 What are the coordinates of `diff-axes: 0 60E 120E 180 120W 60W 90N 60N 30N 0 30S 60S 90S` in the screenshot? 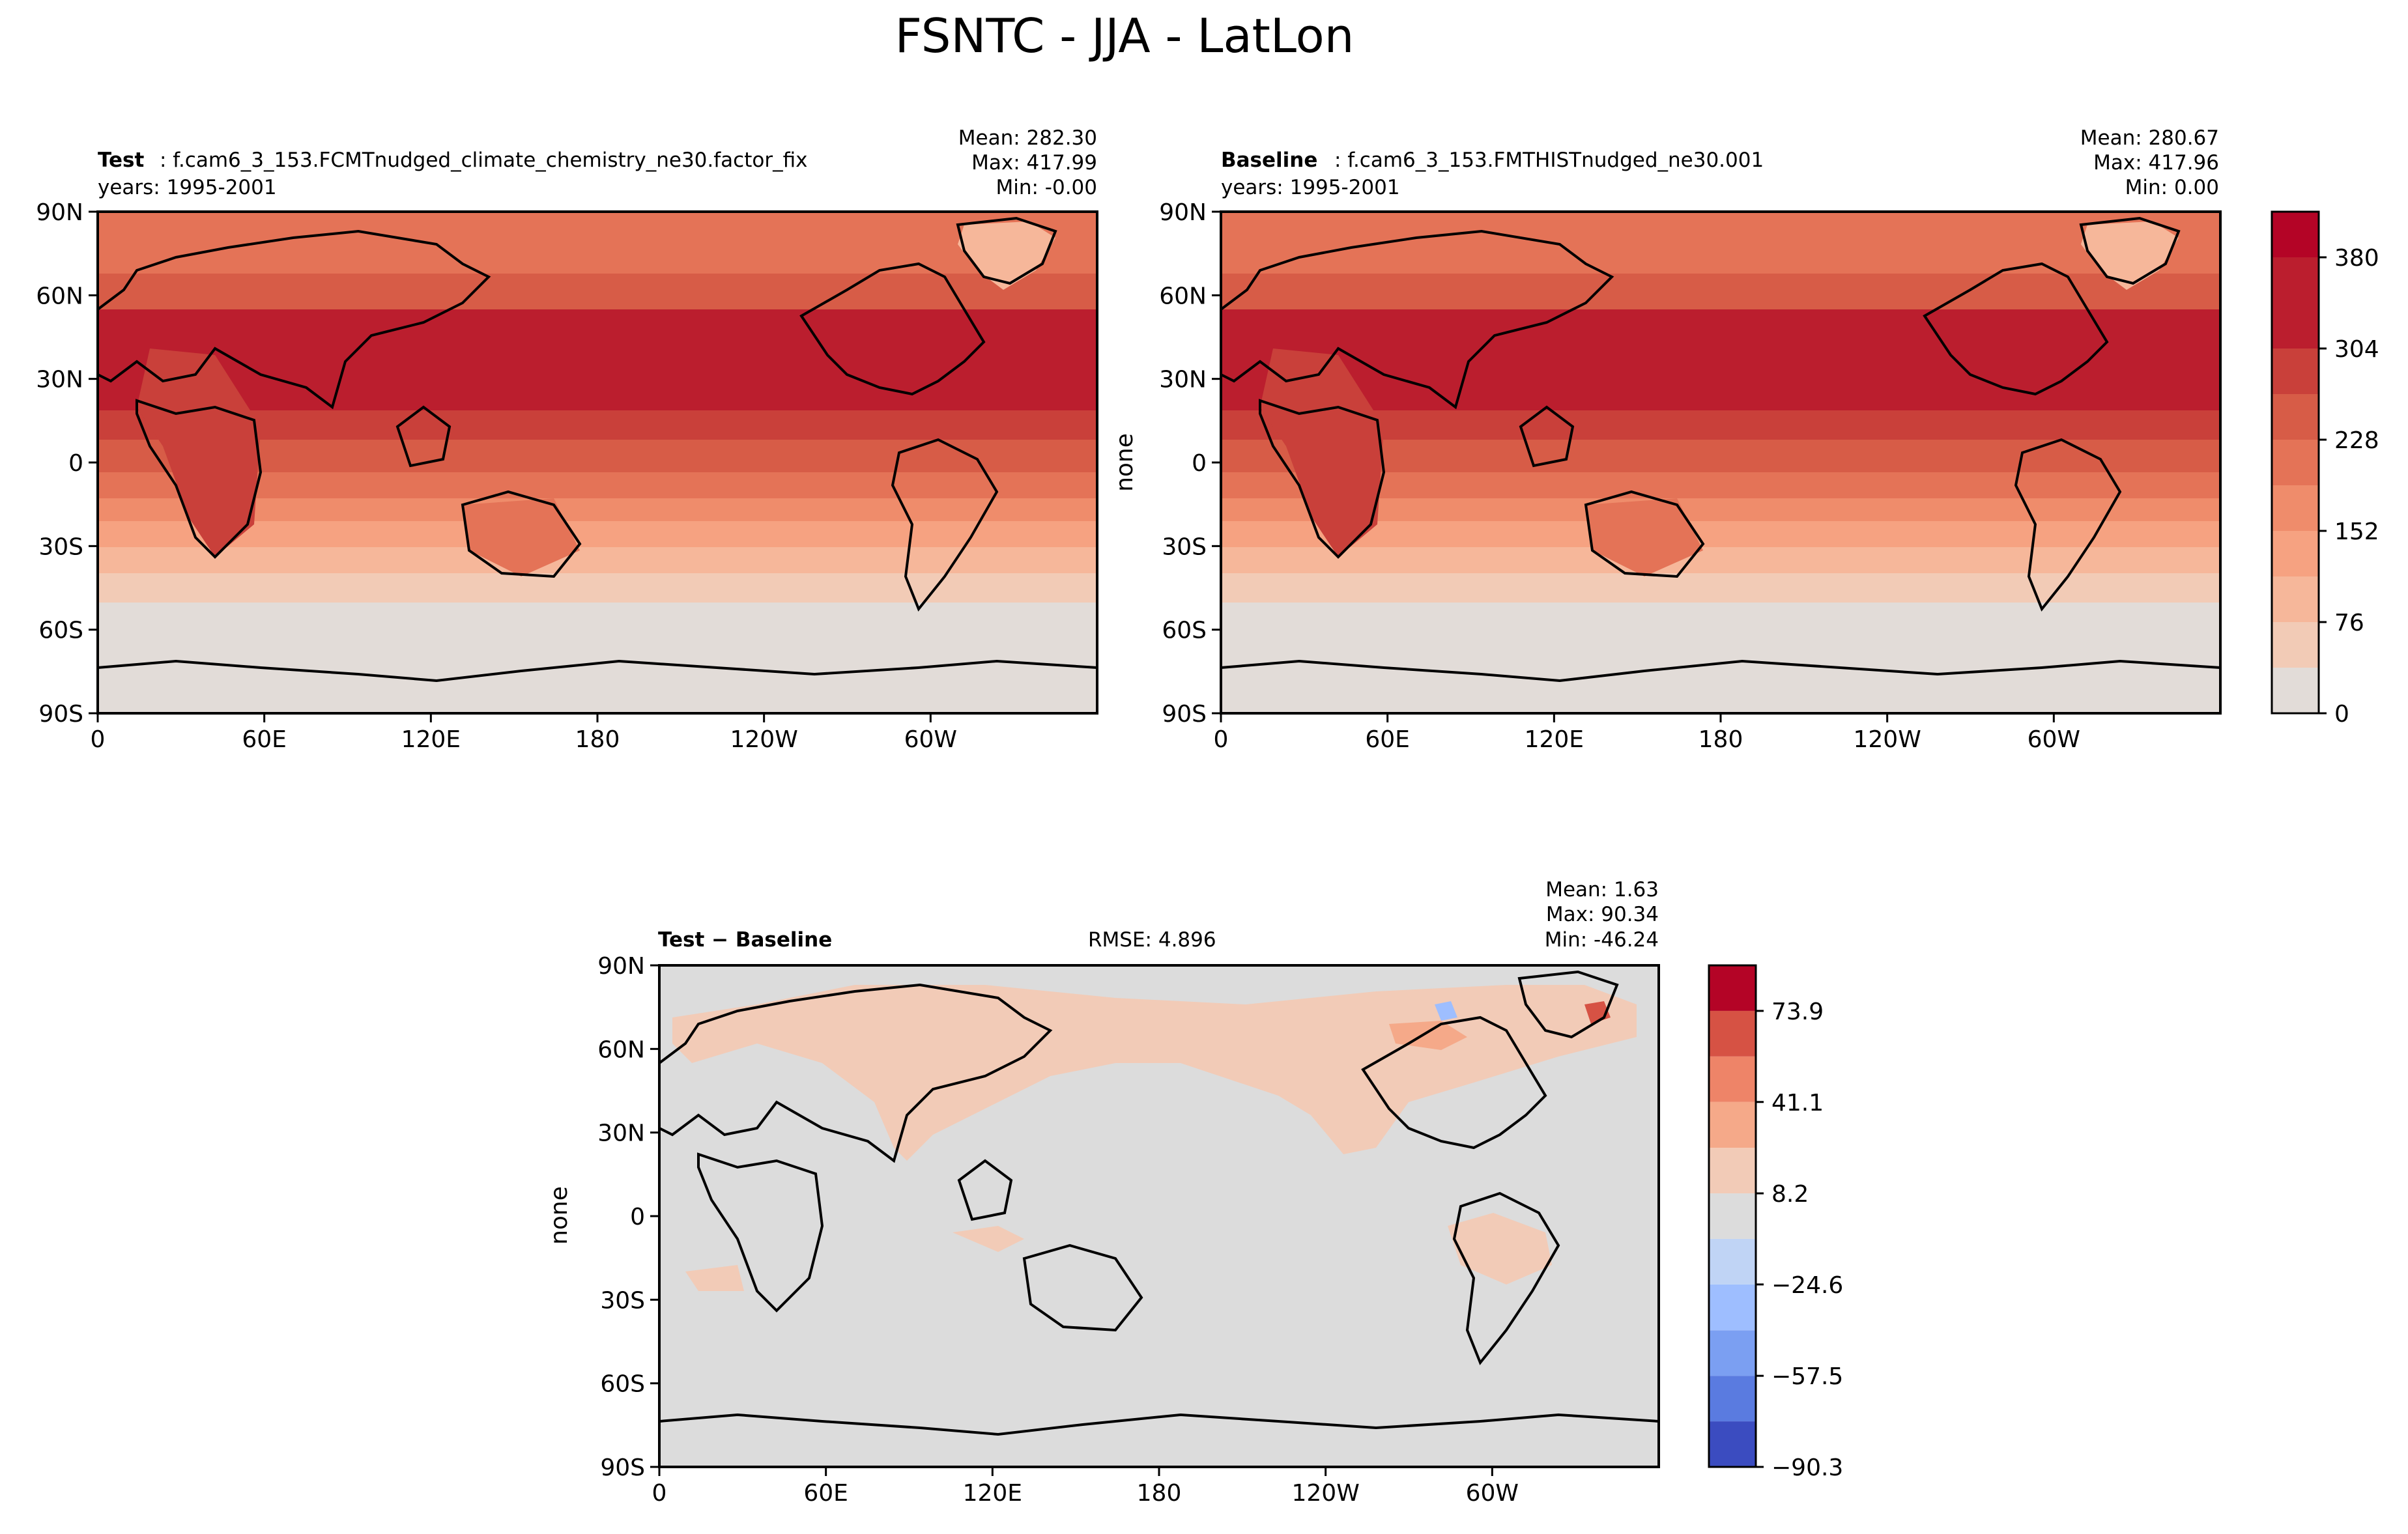 It's located at (1058, 1230).